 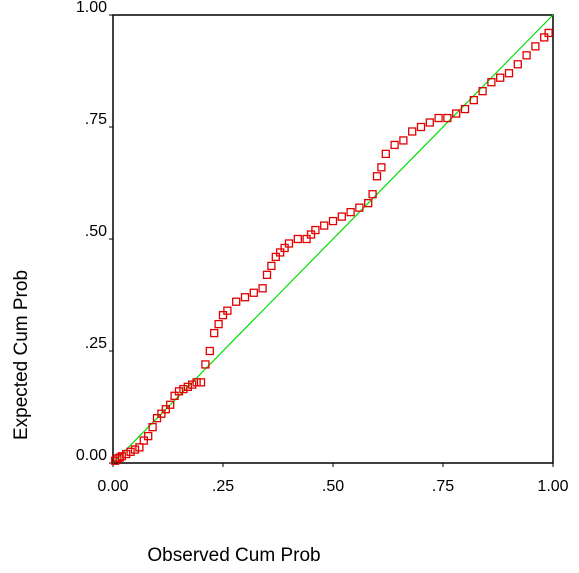 I want to click on x-axis-title: Observed Cum Prob, so click(x=233, y=555).